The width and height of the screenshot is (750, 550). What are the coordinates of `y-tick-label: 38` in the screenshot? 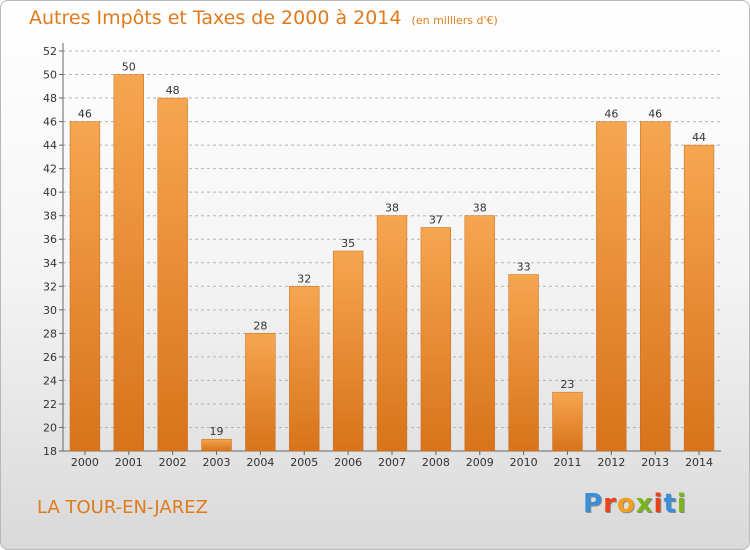 It's located at (50, 216).